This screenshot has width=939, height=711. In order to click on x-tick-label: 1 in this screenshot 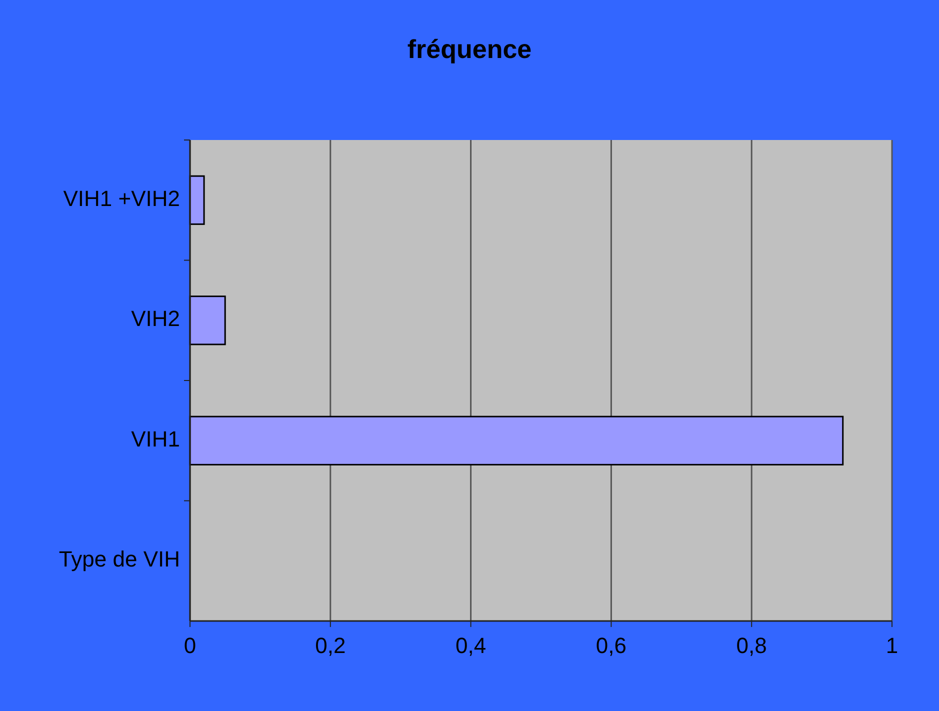, I will do `click(892, 645)`.